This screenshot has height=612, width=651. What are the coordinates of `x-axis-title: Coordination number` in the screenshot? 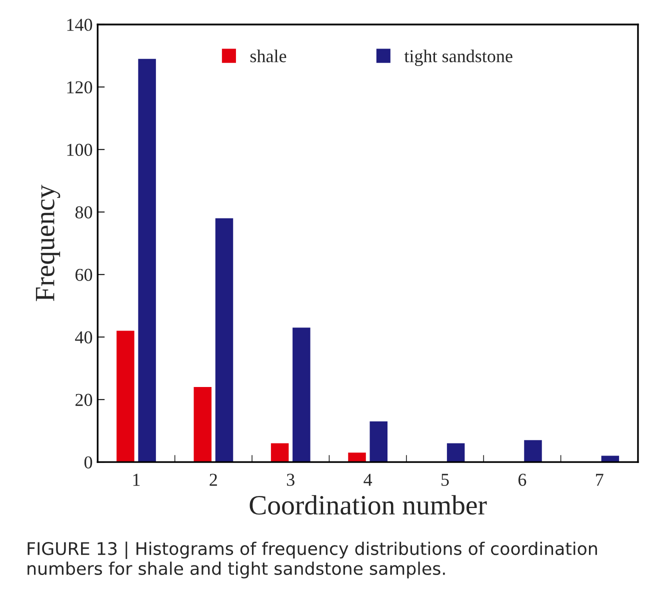 It's located at (368, 505).